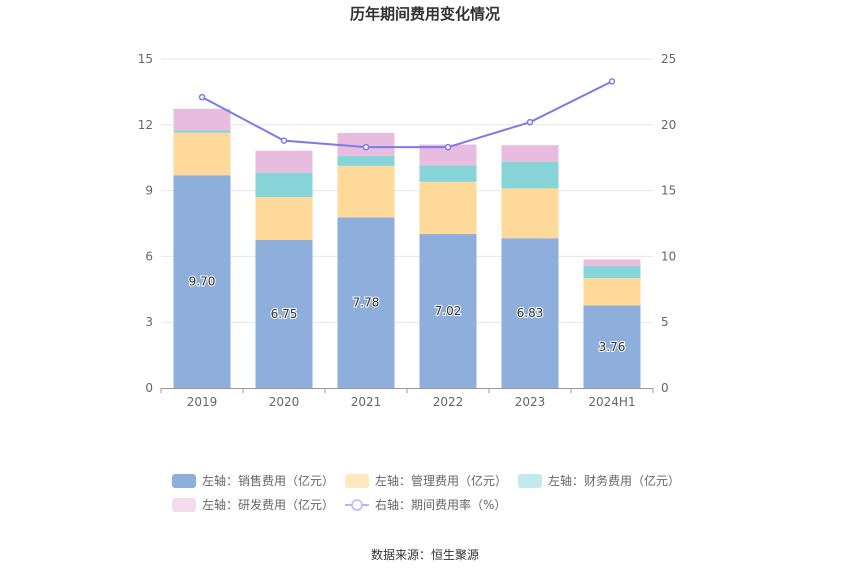 The image size is (850, 579). I want to click on legend-label: 左轴：研发费用（亿元）, so click(268, 504).